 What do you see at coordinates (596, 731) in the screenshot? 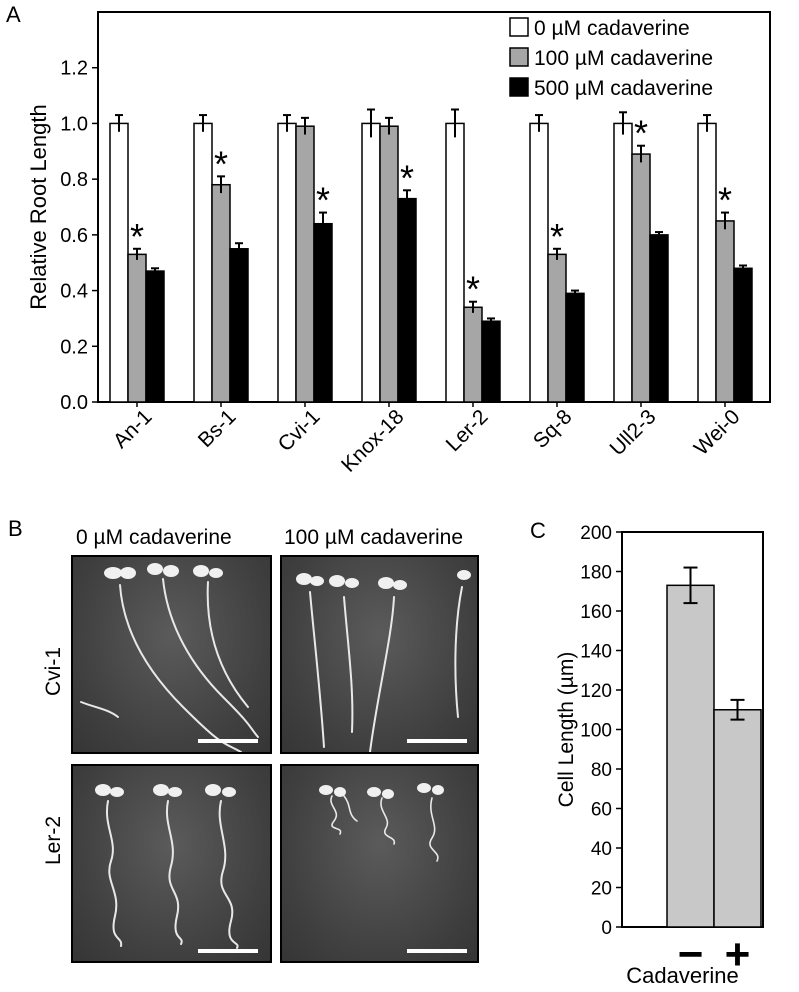
I see `y-tick-label: 100` at bounding box center [596, 731].